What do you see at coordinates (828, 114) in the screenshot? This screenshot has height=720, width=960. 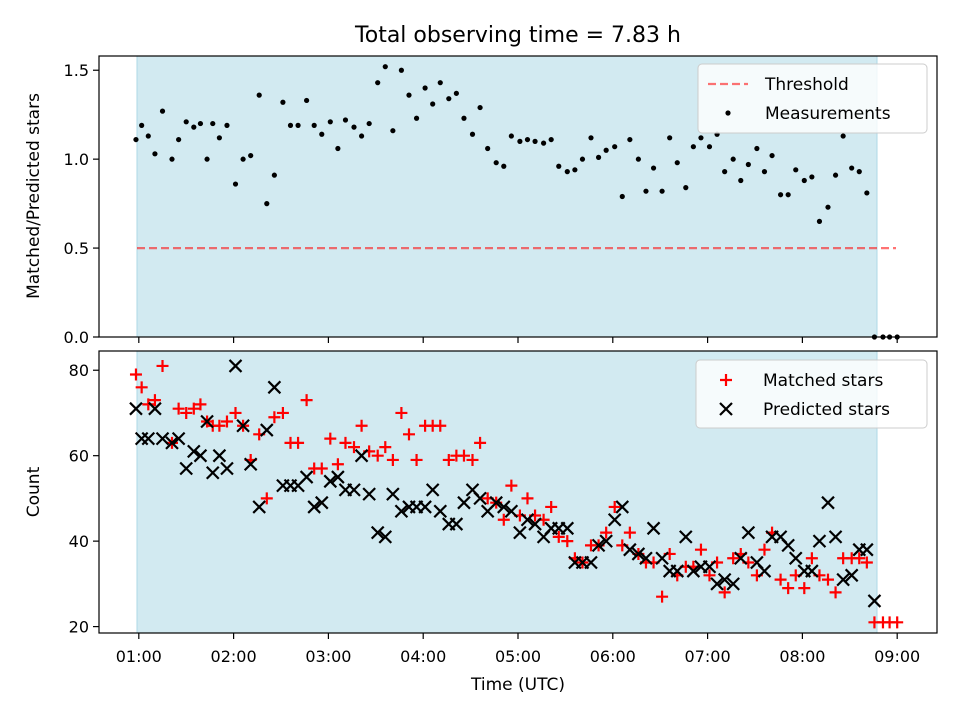 I see `legend-measurements-label: Measurements` at bounding box center [828, 114].